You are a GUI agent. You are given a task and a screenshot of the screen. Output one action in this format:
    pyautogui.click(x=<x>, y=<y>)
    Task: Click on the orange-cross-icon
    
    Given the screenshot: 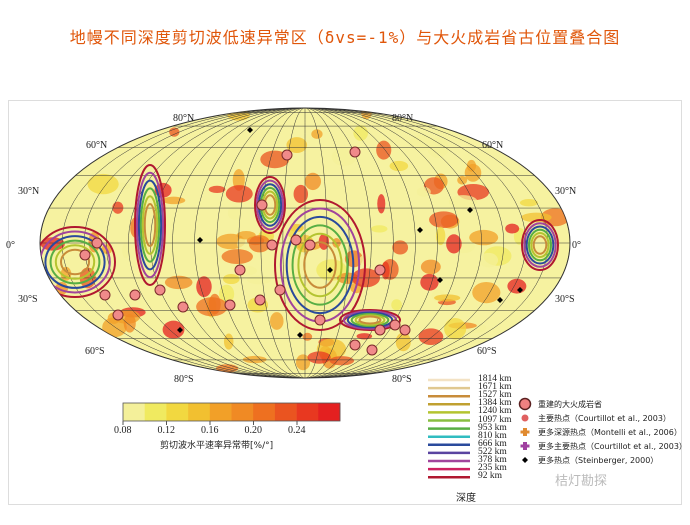 What is the action you would take?
    pyautogui.click(x=525, y=432)
    